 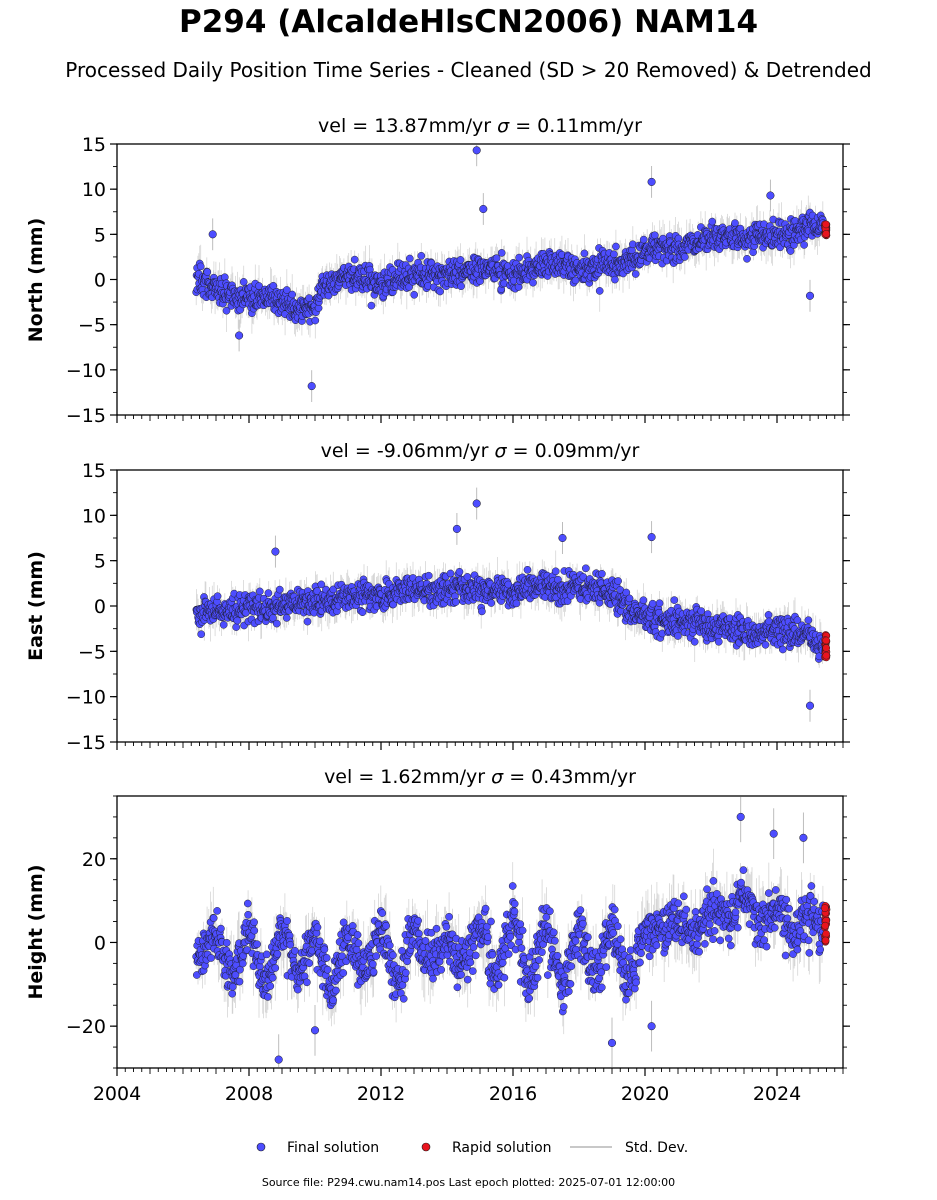 I want to click on east-data-layer, so click(x=511, y=604).